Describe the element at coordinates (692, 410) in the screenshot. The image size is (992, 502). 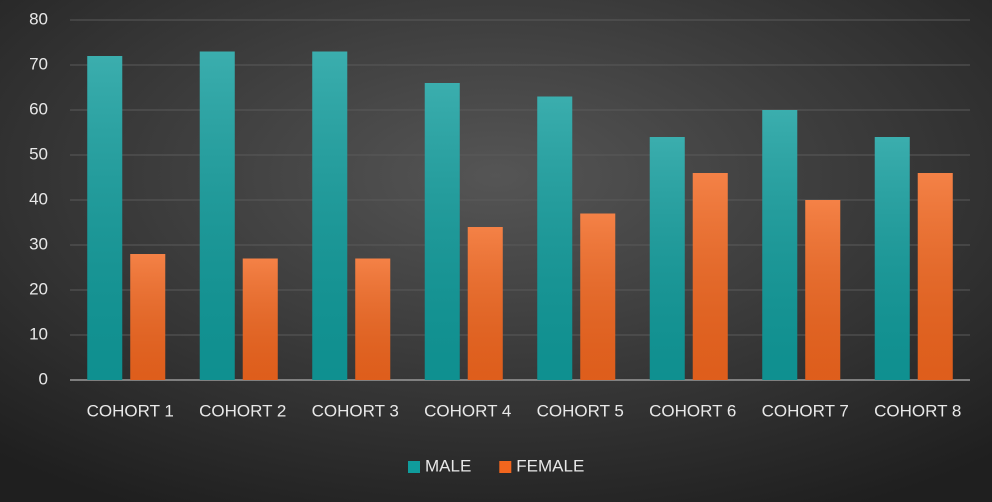
I see `x-tick-label: COHORT 6` at that location.